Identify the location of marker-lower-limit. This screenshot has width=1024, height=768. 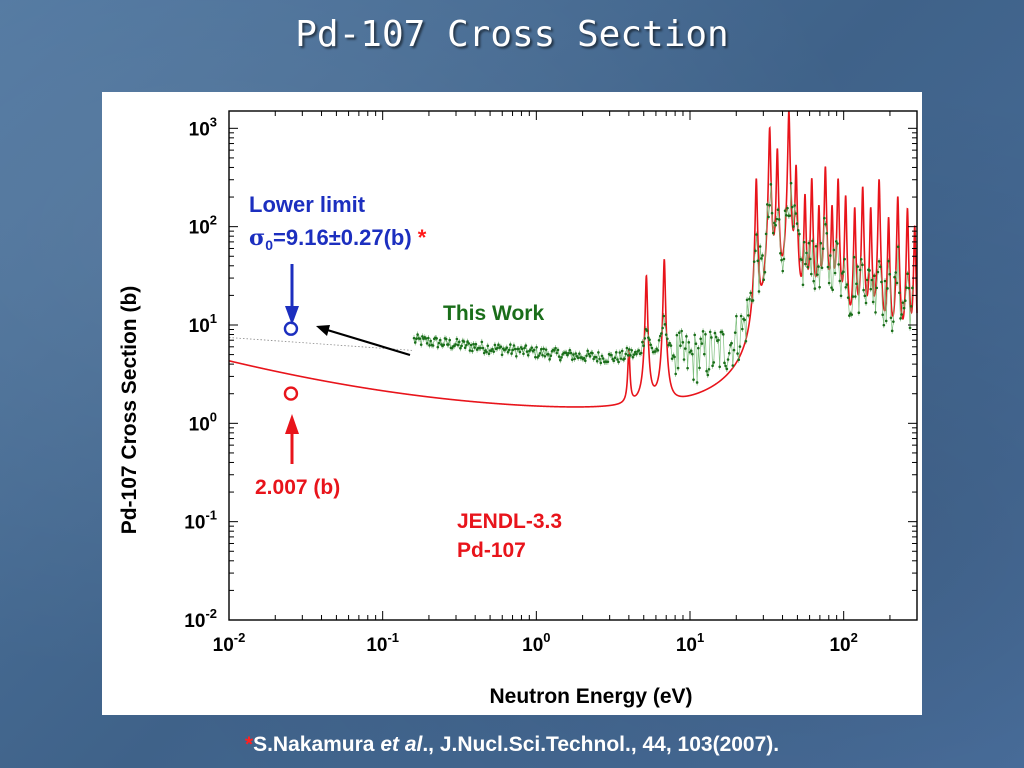
(291, 328).